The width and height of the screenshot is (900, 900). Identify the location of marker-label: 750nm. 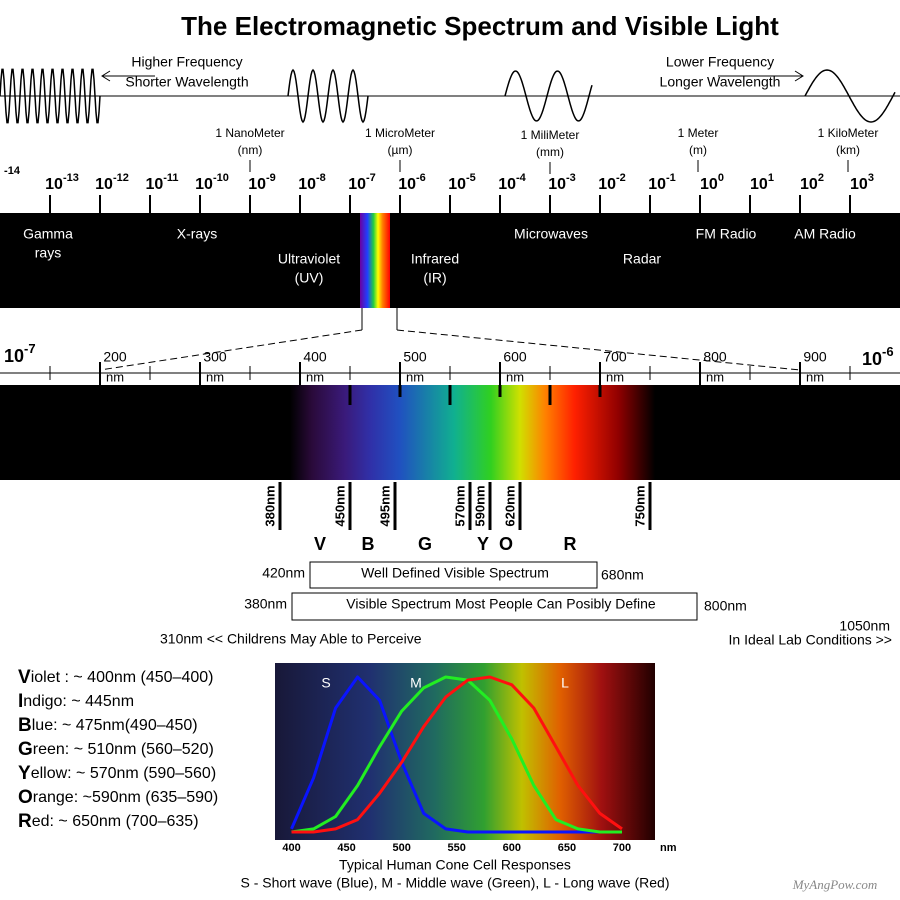
(639, 505).